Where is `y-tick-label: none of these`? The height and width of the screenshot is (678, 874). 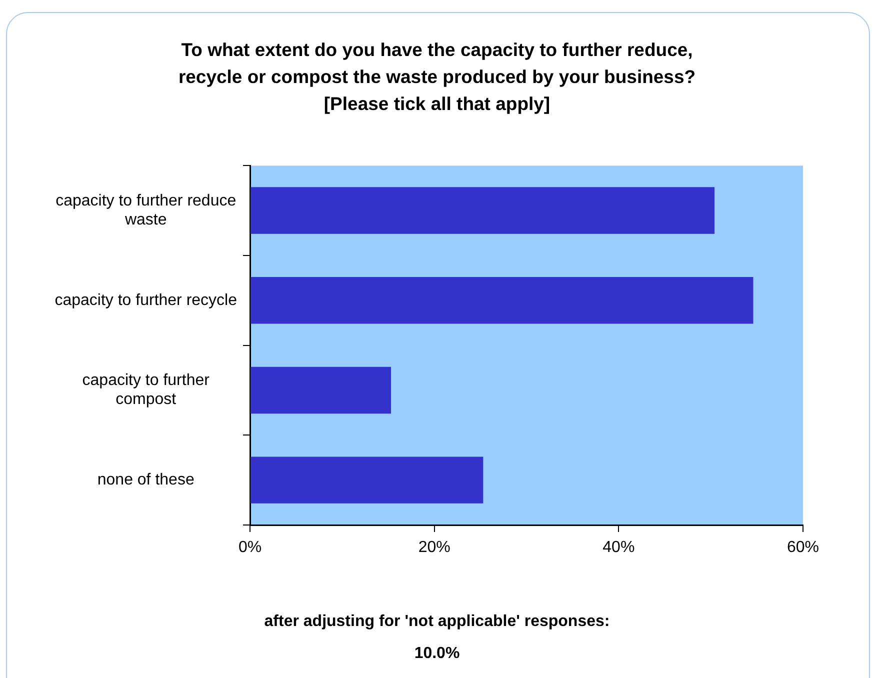
y-tick-label: none of these is located at coordinates (145, 479).